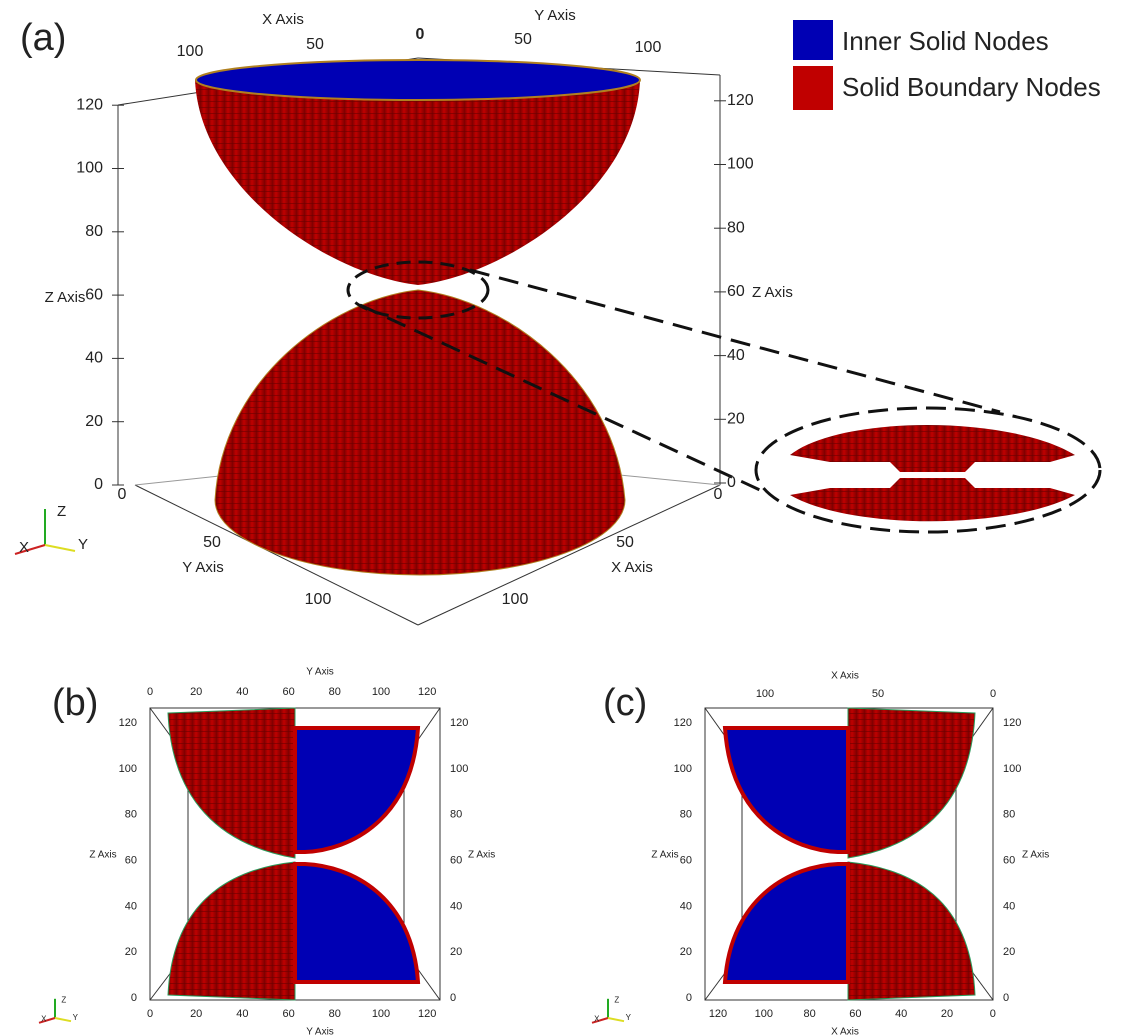 The width and height of the screenshot is (1148, 1036). What do you see at coordinates (625, 703) in the screenshot?
I see `panel-label: (c)` at bounding box center [625, 703].